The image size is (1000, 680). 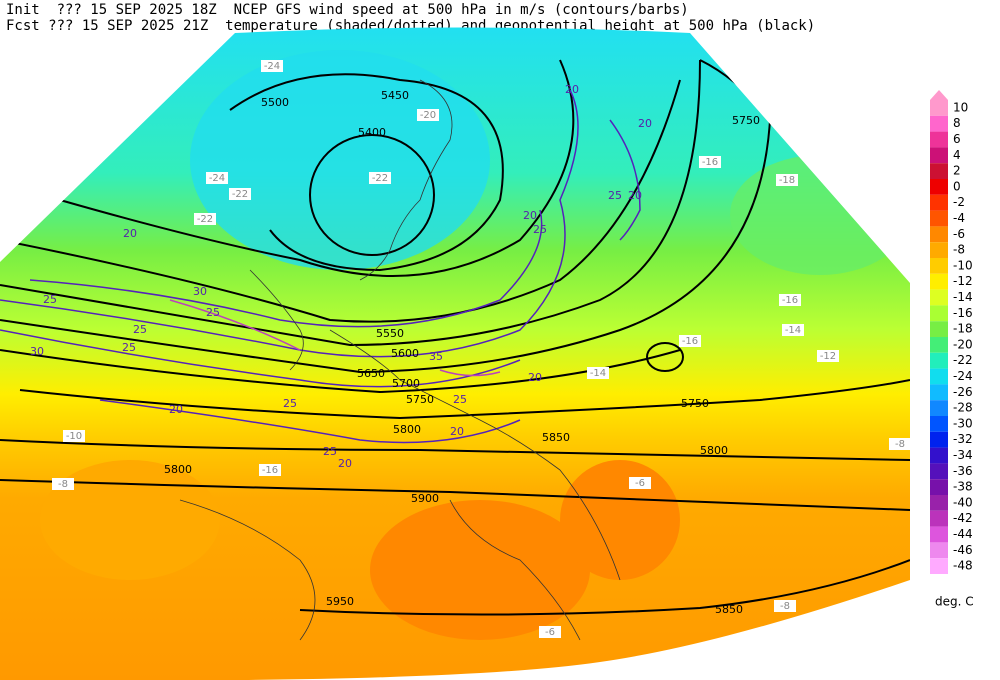 I want to click on colorbar-label: 10, so click(x=960, y=107).